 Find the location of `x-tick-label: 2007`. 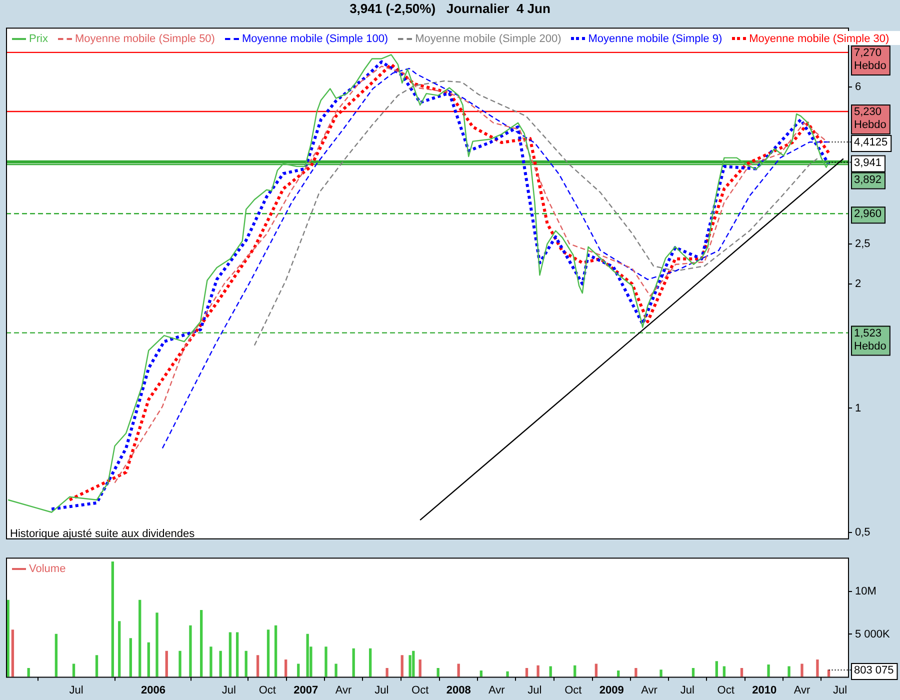

x-tick-label: 2007 is located at coordinates (306, 690).